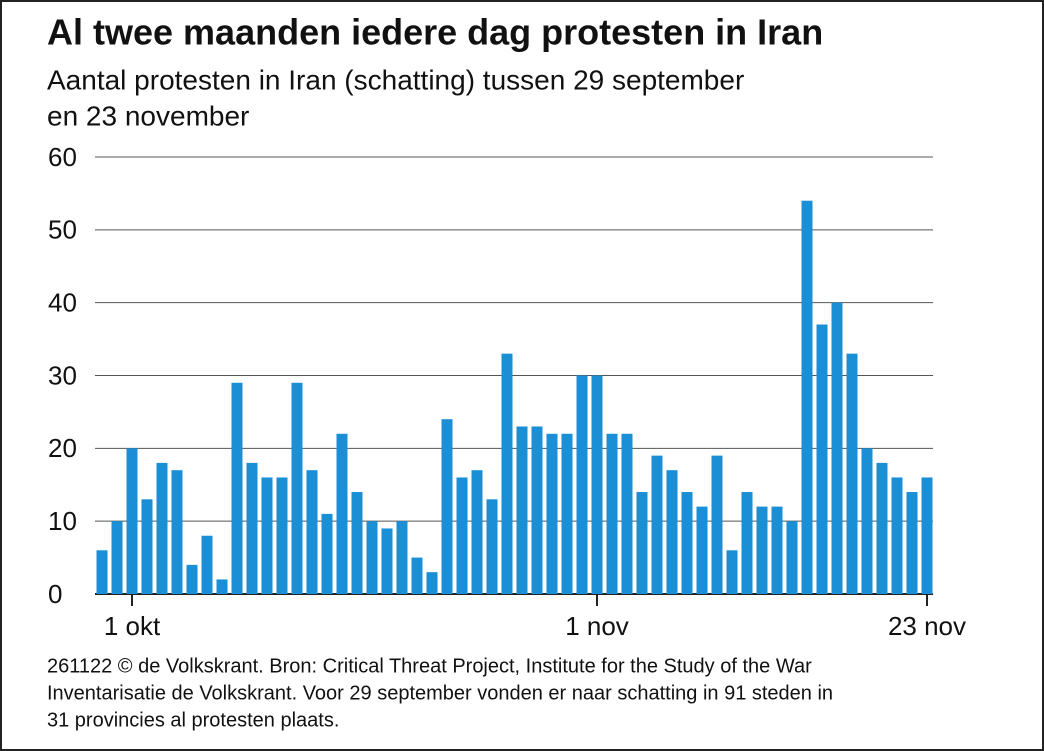 The height and width of the screenshot is (751, 1044). Describe the element at coordinates (927, 626) in the screenshot. I see `x-tick-label: 23 nov` at that location.